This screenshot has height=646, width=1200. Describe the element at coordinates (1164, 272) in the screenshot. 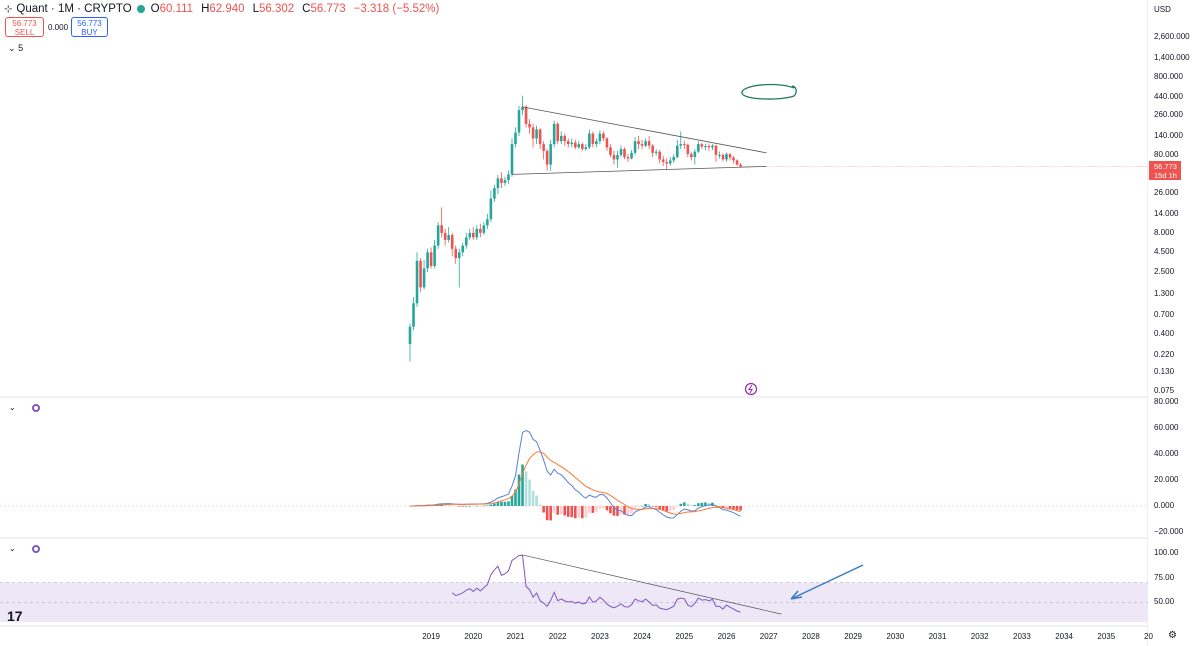

I see `price-tick-label: 2.500` at that location.